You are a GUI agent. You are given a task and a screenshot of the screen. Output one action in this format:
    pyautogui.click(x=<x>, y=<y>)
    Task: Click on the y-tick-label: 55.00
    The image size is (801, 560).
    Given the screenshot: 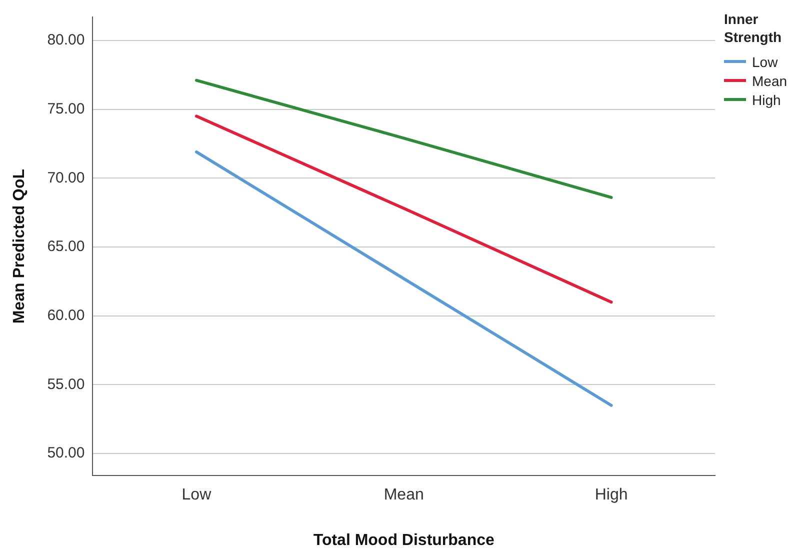 What is the action you would take?
    pyautogui.click(x=66, y=384)
    